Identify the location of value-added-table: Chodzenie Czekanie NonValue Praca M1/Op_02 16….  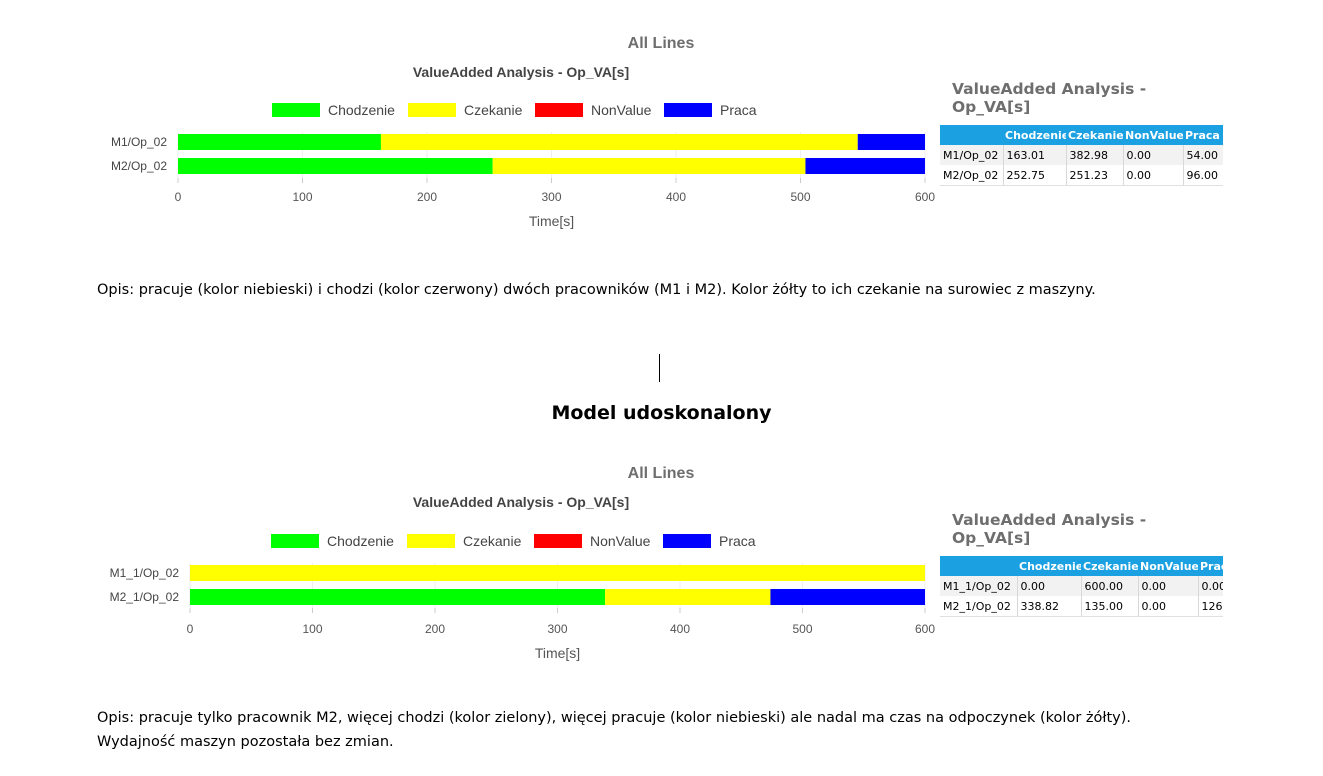
(1081, 155).